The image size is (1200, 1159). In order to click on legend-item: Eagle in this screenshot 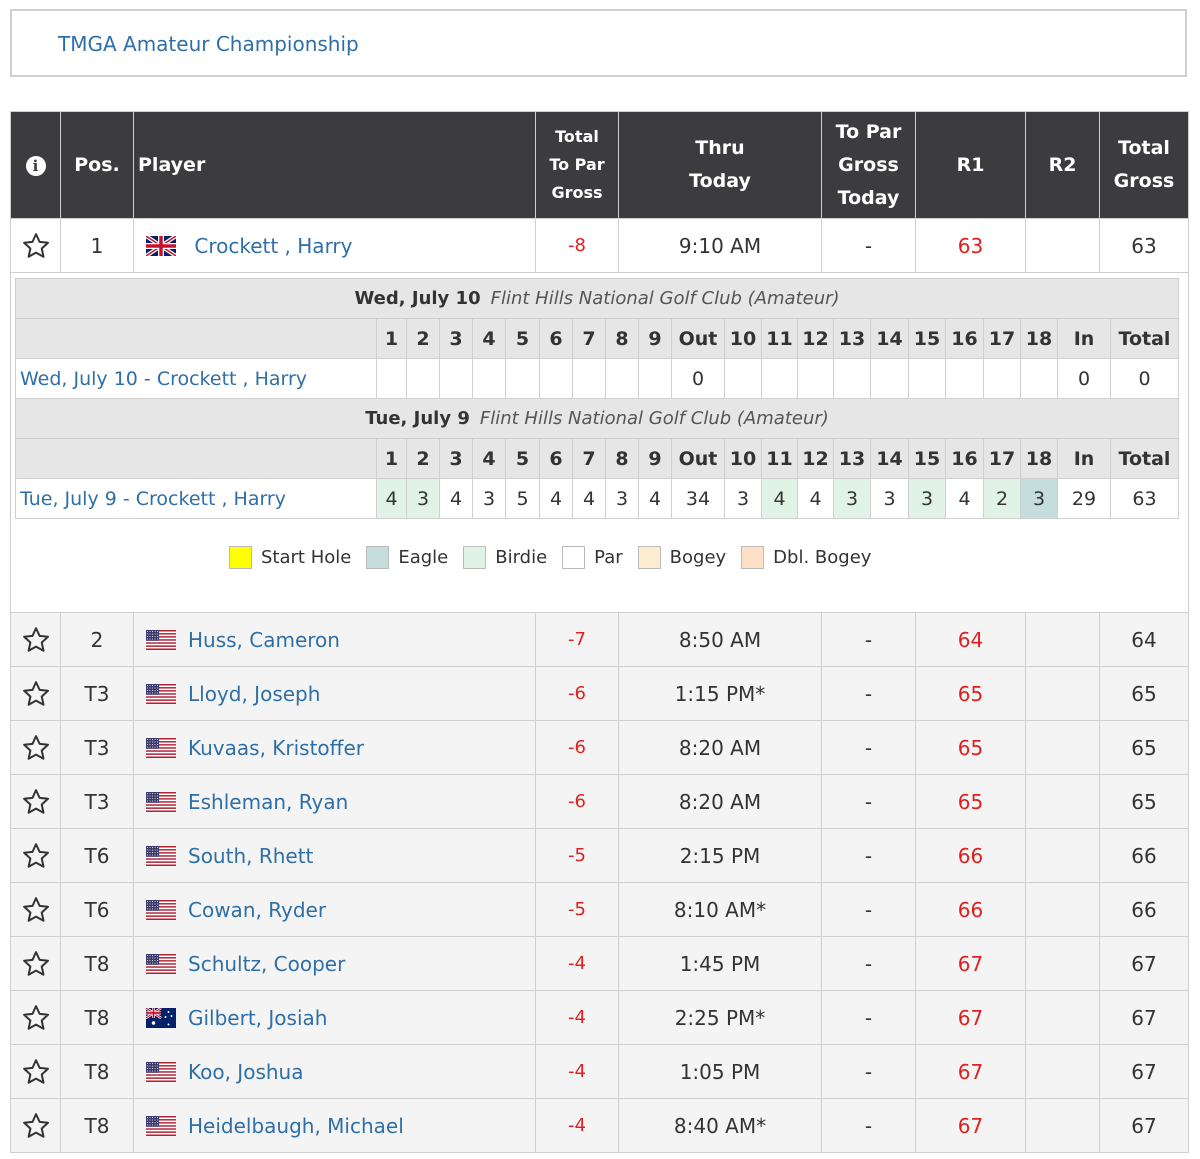, I will do `click(407, 557)`.